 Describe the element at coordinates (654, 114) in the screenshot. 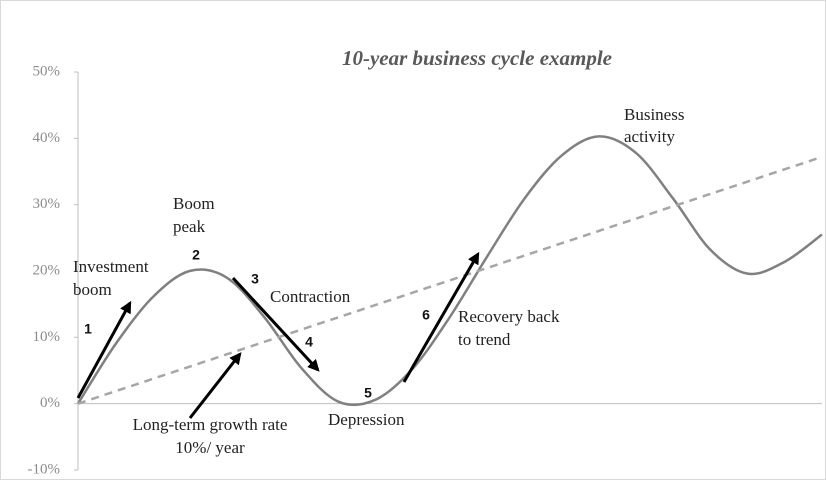

I see `annotation: Business` at that location.